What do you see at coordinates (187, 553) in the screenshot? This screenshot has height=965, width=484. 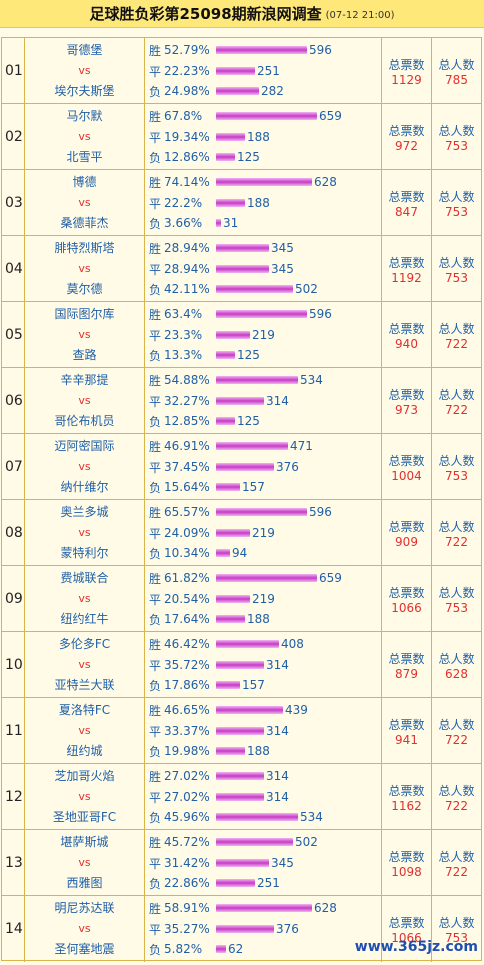 I see `lose-percent: 10.34%` at bounding box center [187, 553].